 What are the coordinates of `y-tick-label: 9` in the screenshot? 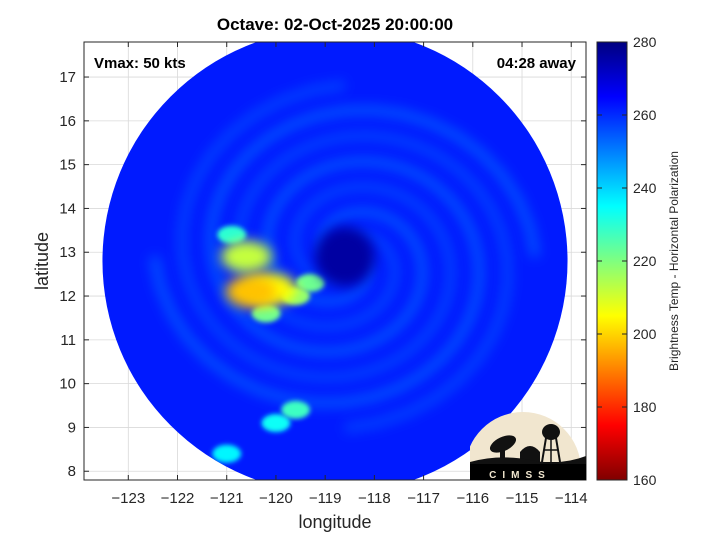 It's located at (72, 427).